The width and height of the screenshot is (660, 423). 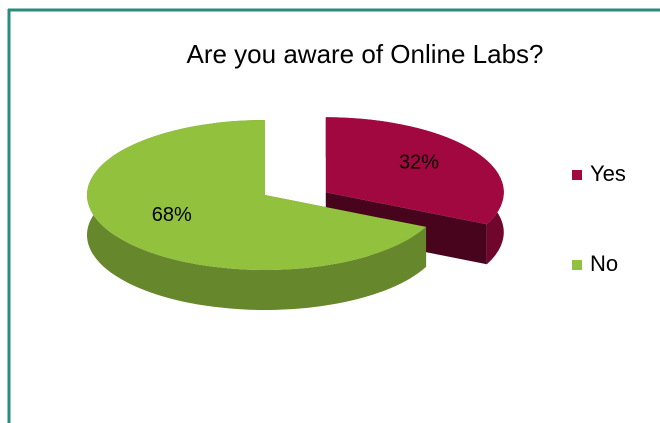 What do you see at coordinates (172, 215) in the screenshot?
I see `data-label: 68%` at bounding box center [172, 215].